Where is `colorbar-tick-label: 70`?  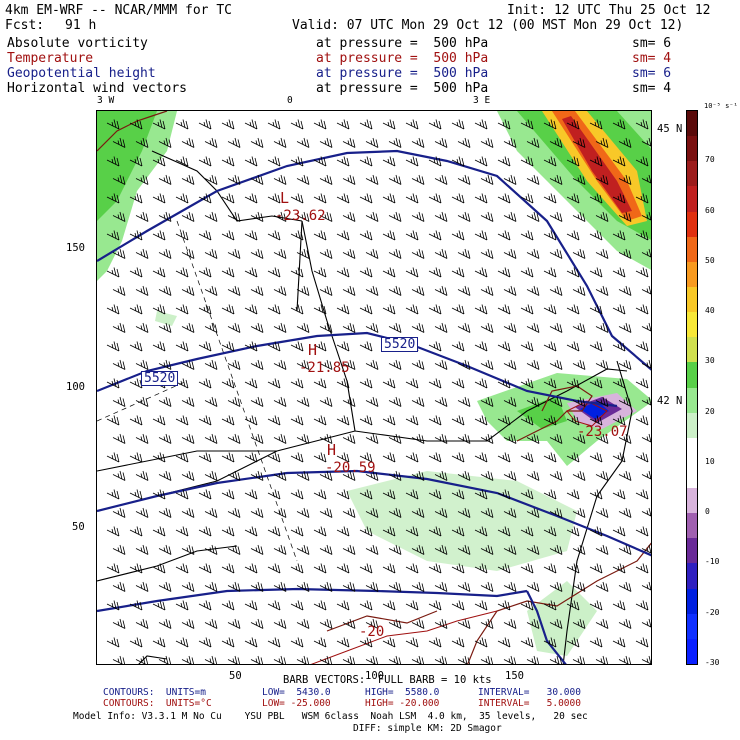
colorbar-tick-label: 70 is located at coordinates (710, 160).